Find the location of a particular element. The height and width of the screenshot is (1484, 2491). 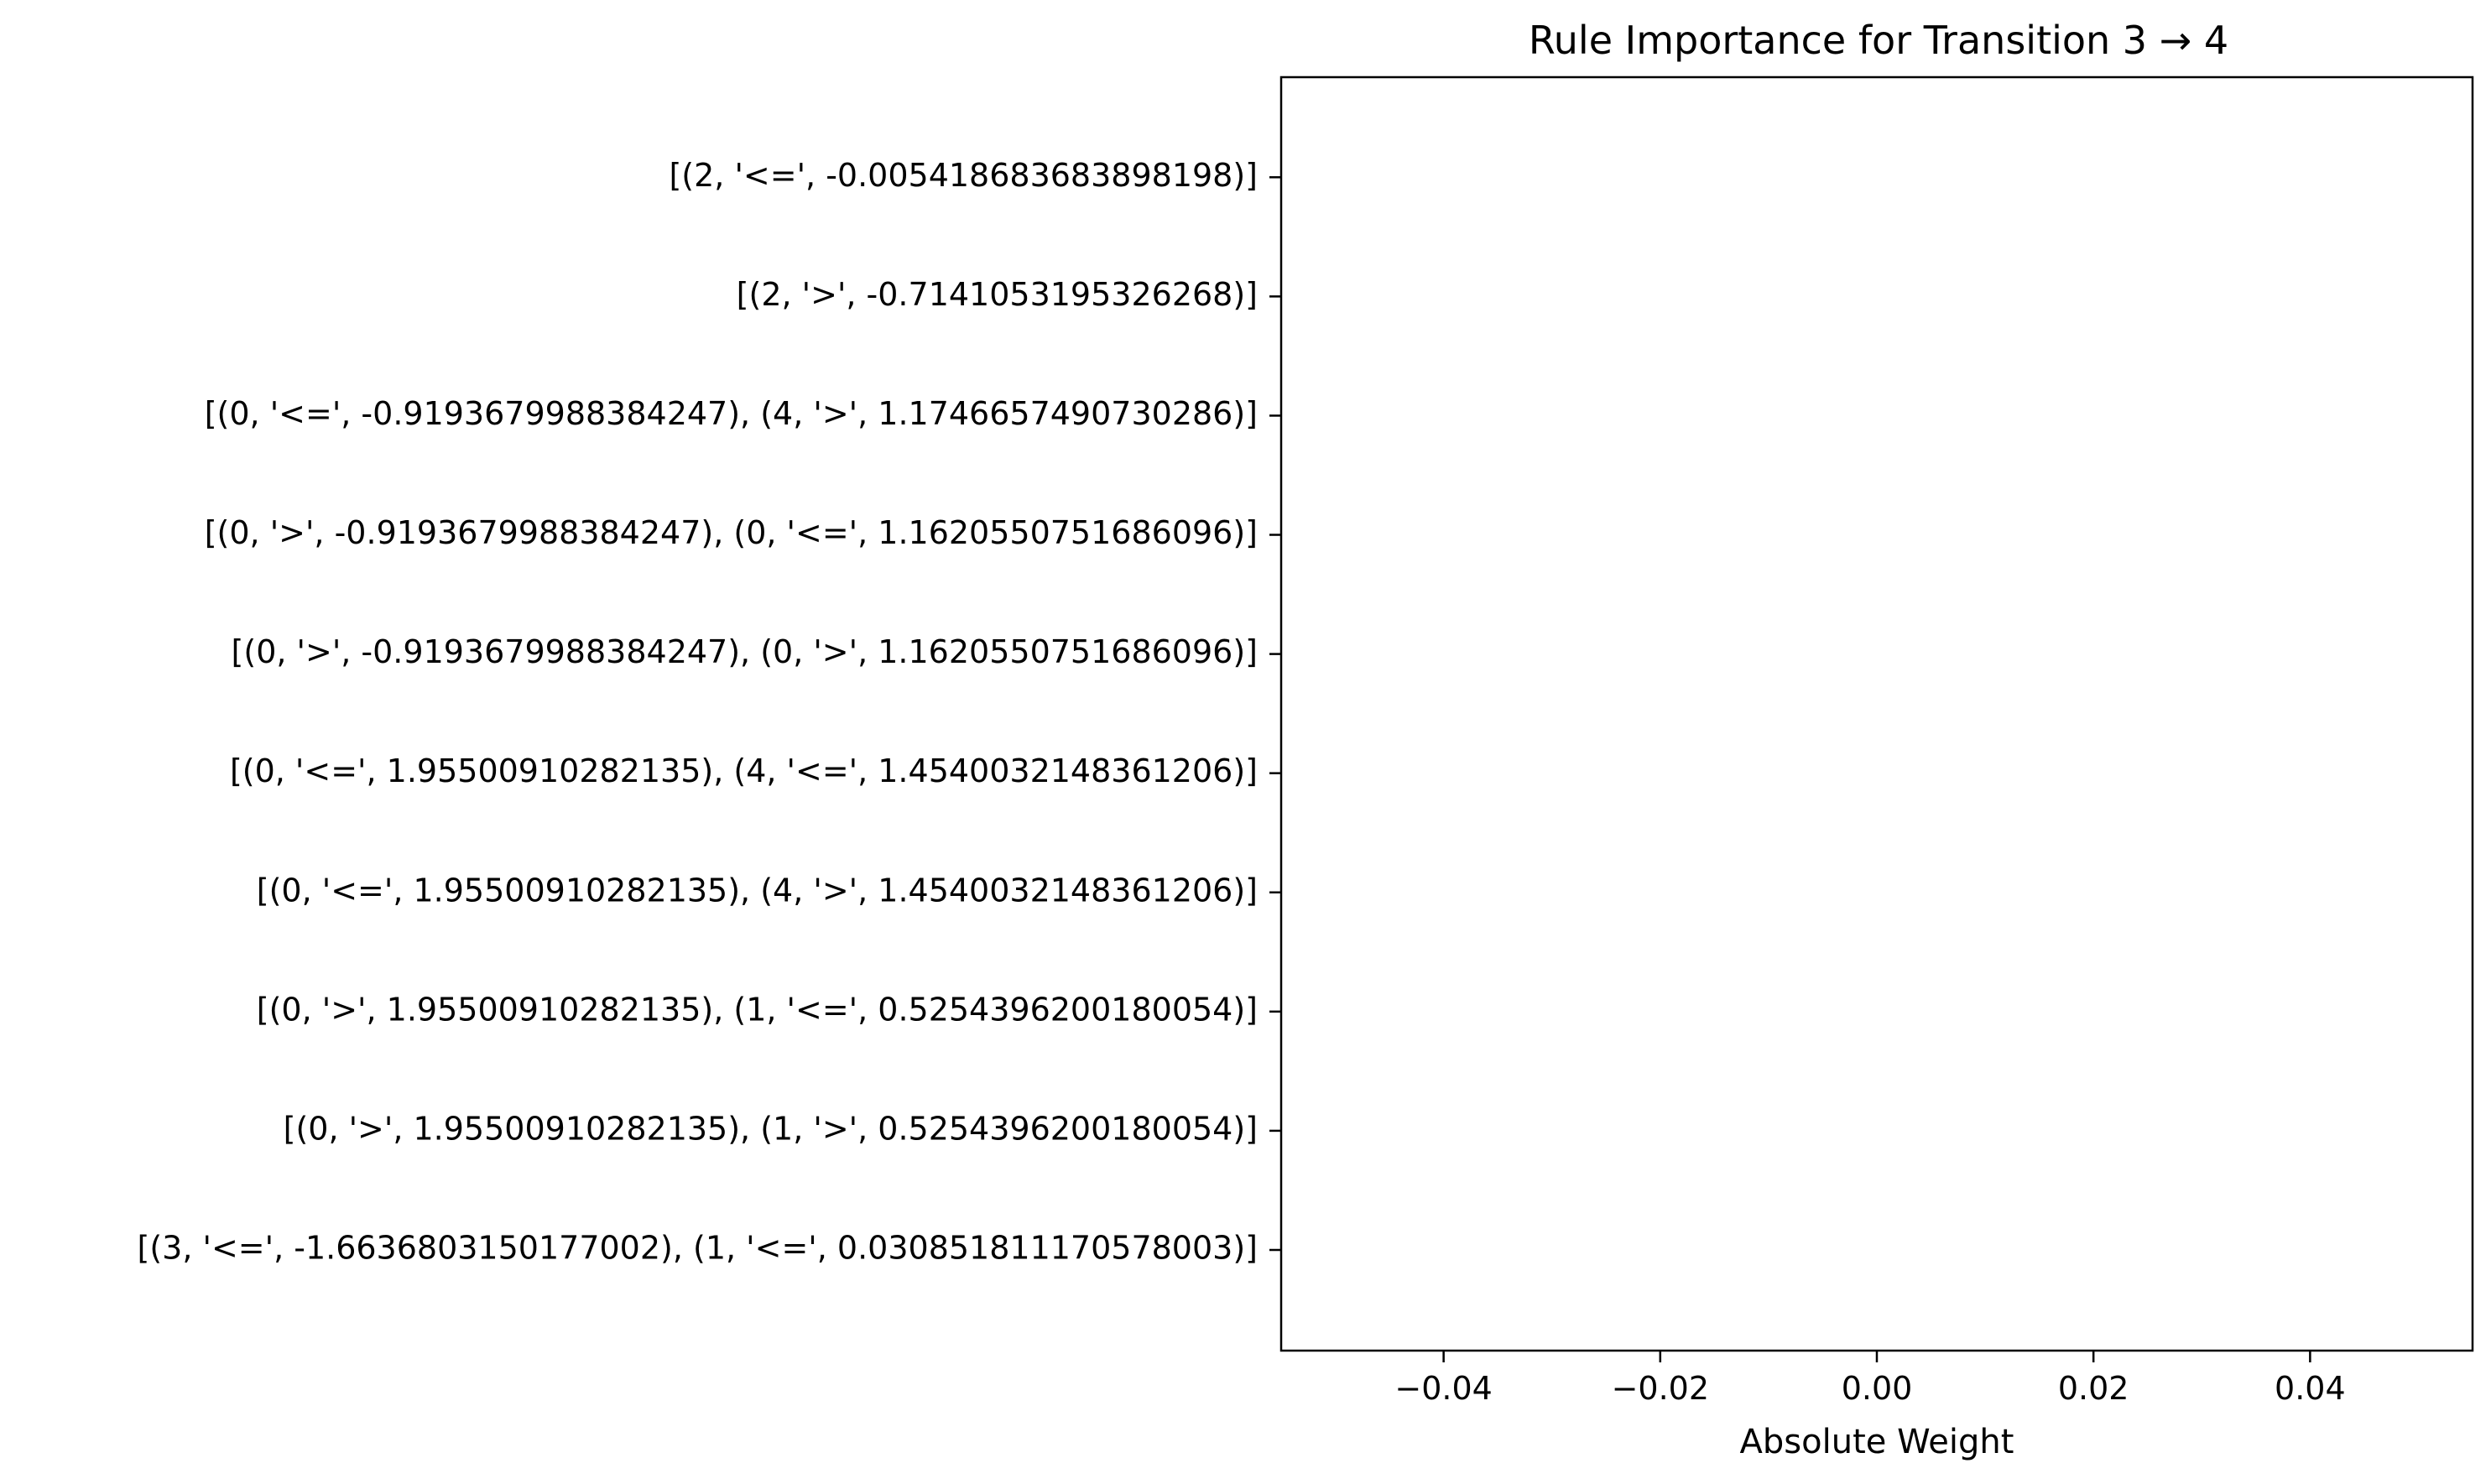

x-tick-label: 0.00 is located at coordinates (1877, 1388).